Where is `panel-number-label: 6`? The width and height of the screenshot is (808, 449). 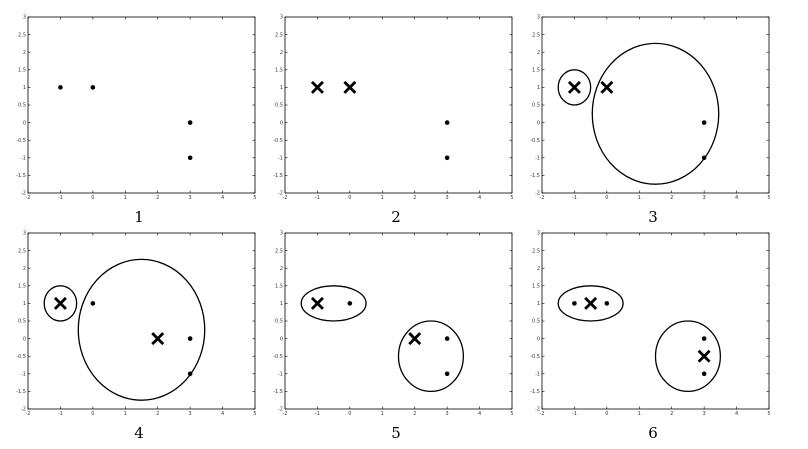 panel-number-label: 6 is located at coordinates (653, 433).